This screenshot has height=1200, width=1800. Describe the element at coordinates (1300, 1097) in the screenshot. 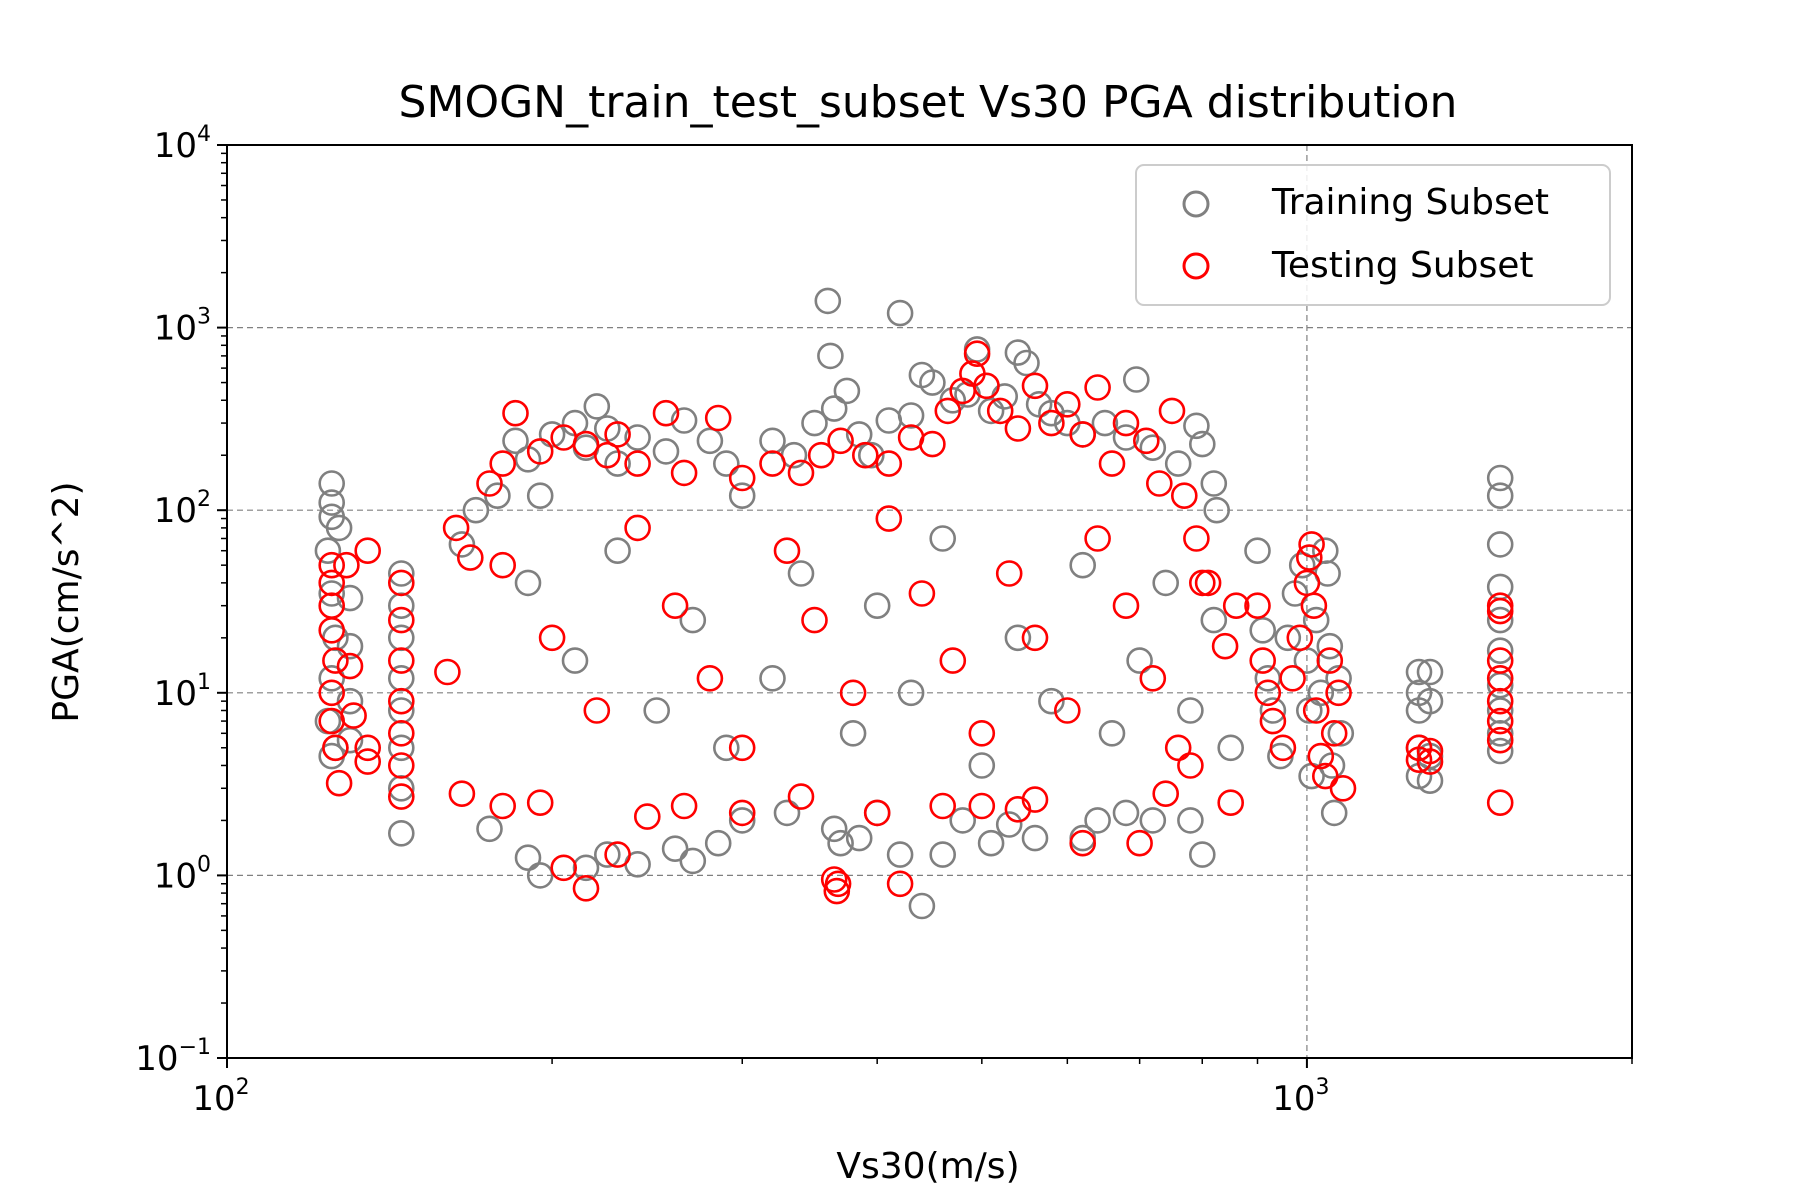

I see `x-tick-label: 103` at that location.